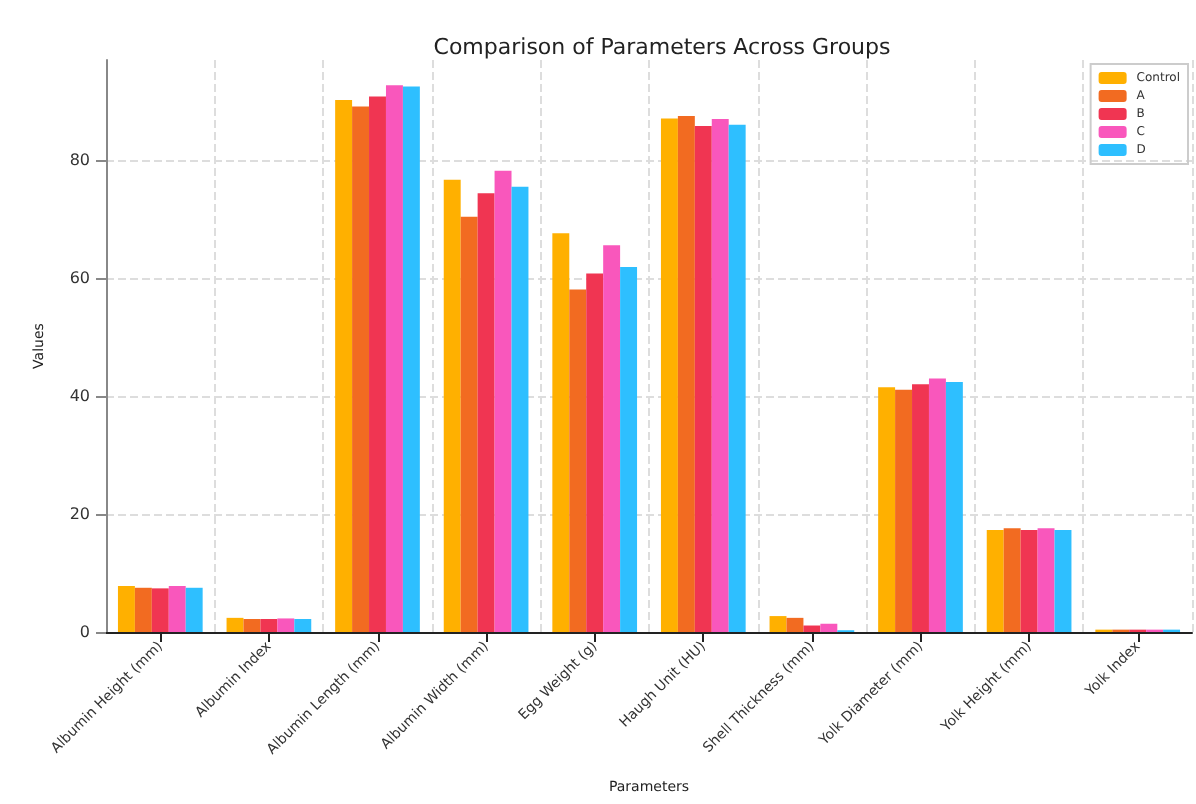 The height and width of the screenshot is (804, 1196). What do you see at coordinates (662, 47) in the screenshot?
I see `chart-title: Comparison of Parameters Across Groups` at bounding box center [662, 47].